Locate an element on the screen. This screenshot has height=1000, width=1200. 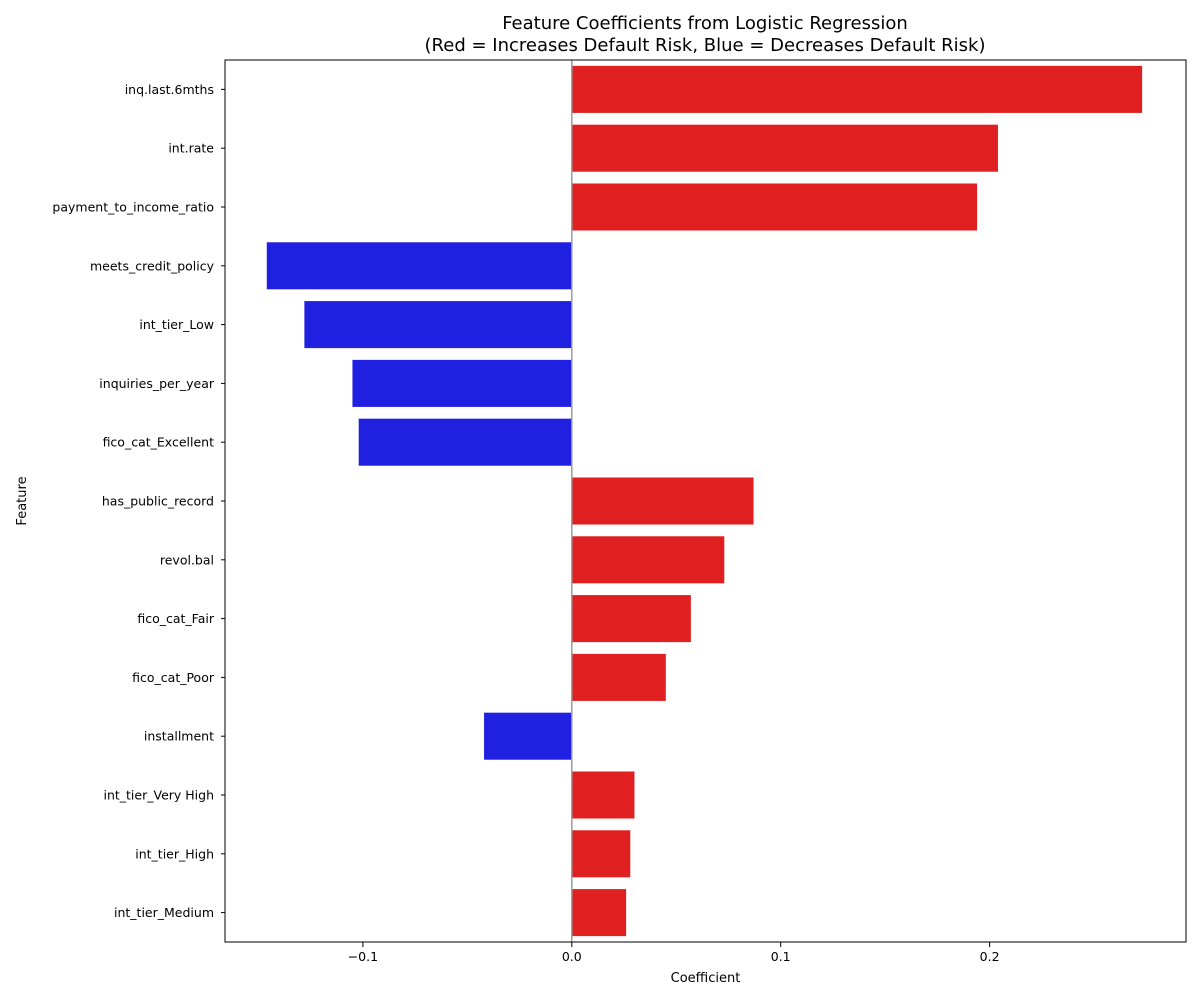
x-tick-label: 0.2 is located at coordinates (990, 956).